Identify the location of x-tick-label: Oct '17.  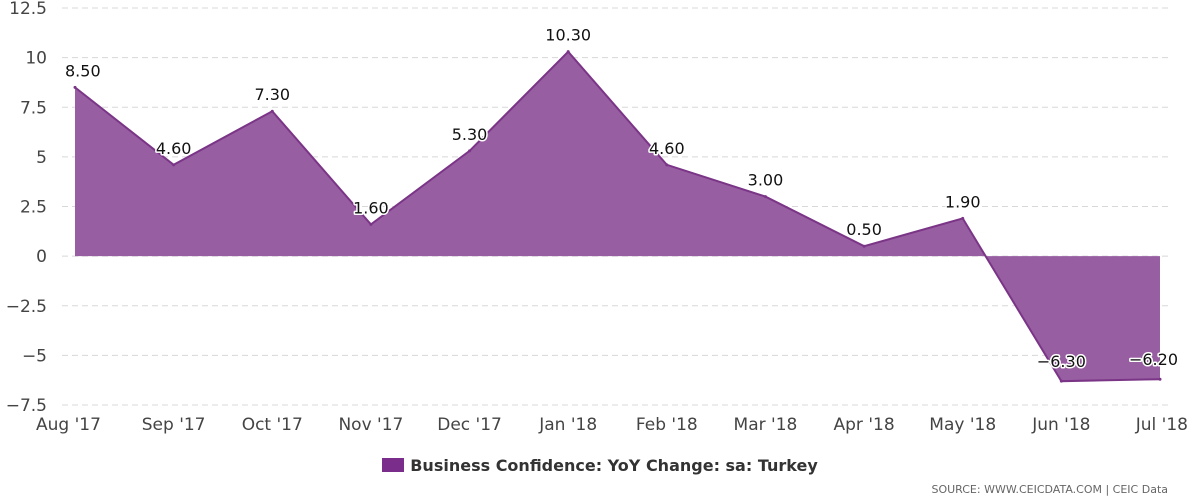
(272, 425).